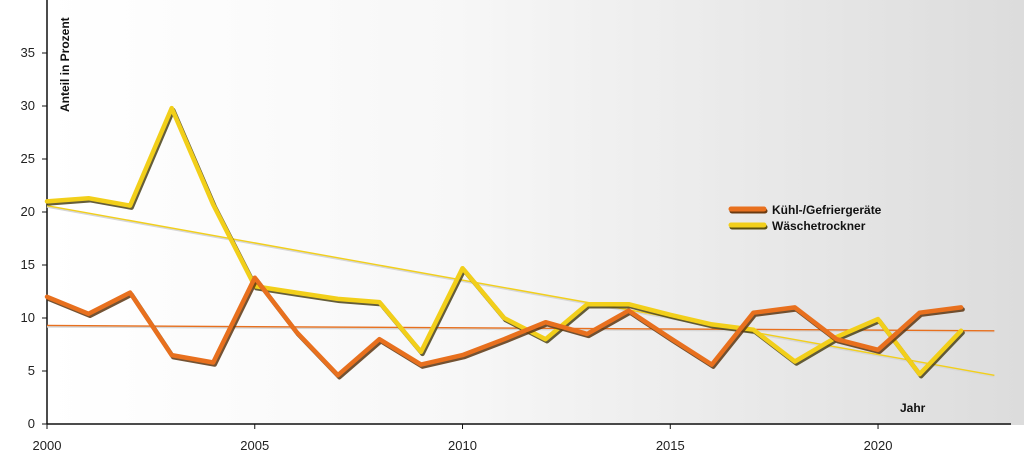 This screenshot has width=1024, height=467. Describe the element at coordinates (47, 445) in the screenshot. I see `x-tick-label: 2000` at that location.